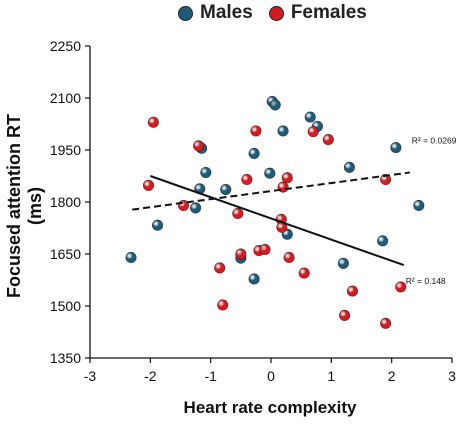 This screenshot has height=428, width=474. Describe the element at coordinates (65, 254) in the screenshot. I see `y-tick-label: 1650` at that location.